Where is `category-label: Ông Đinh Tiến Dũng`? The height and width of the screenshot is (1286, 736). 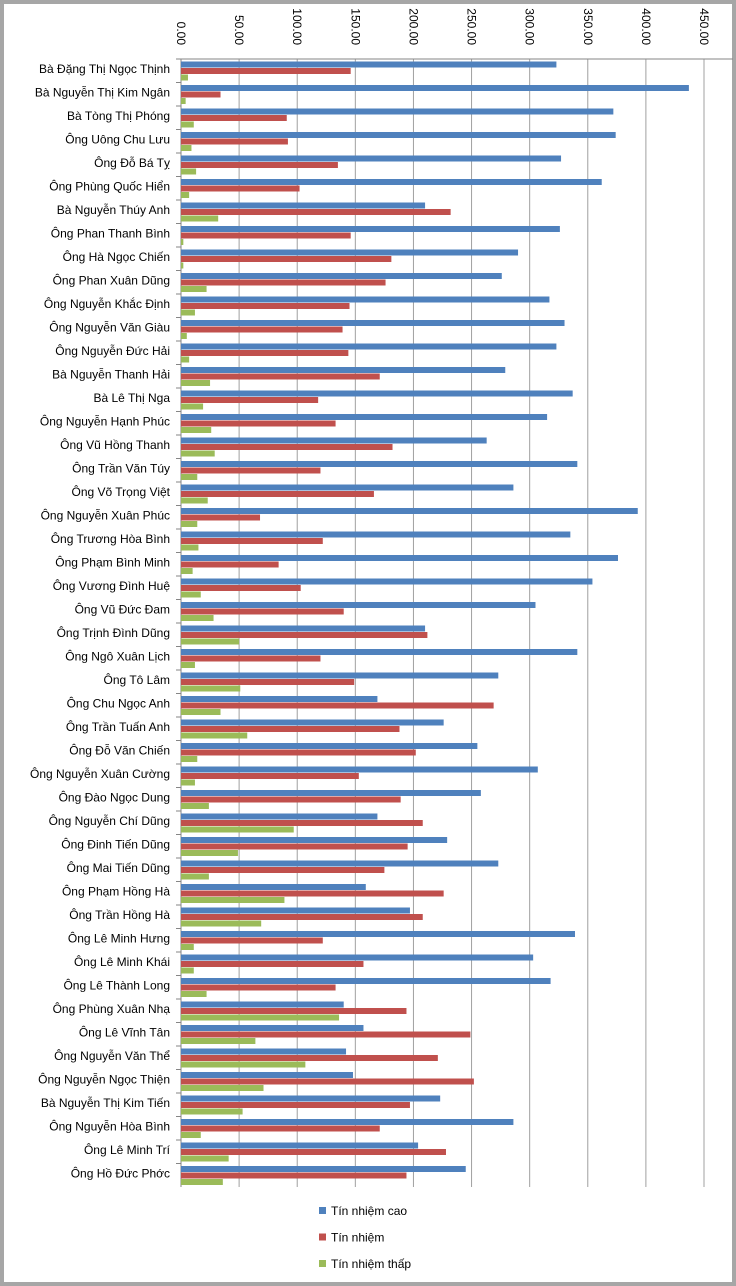 category-label: Ông Đinh Tiến Dũng is located at coordinates (115, 843).